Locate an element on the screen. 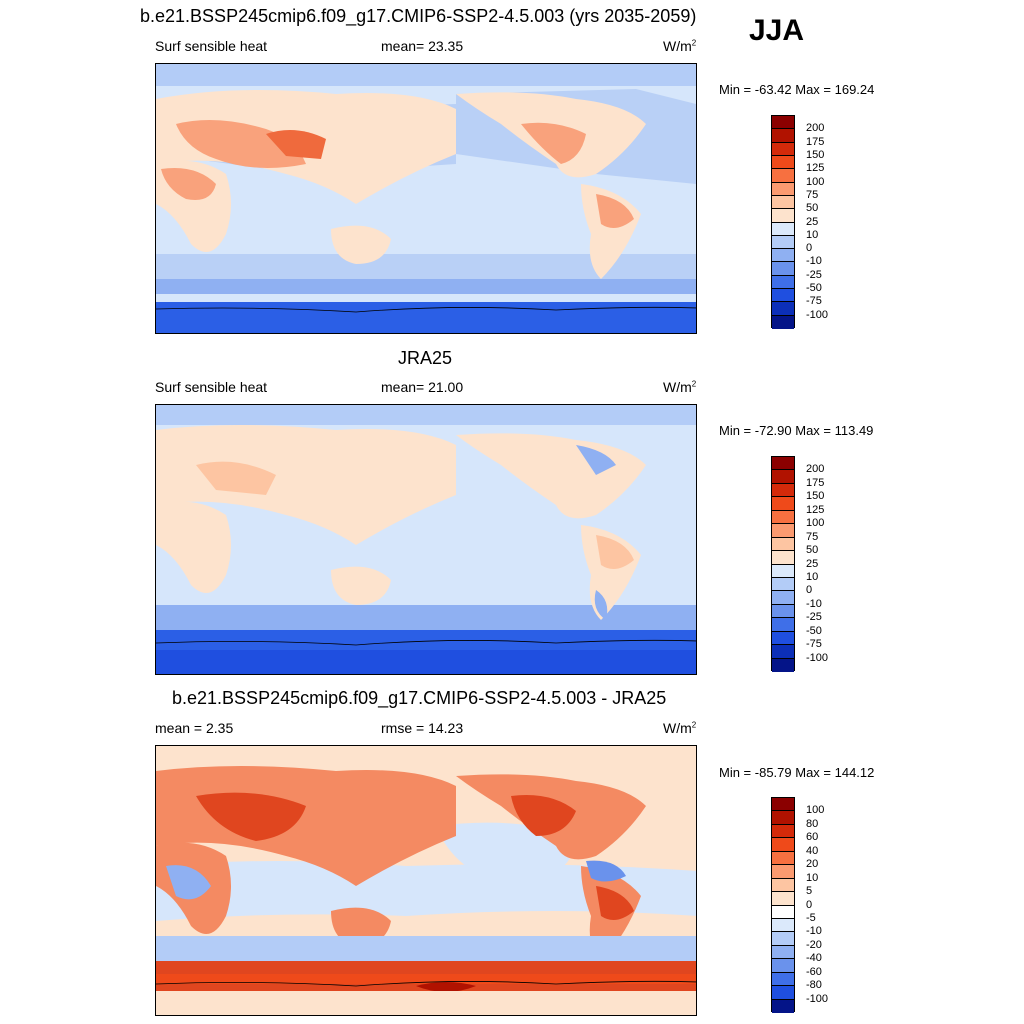 Image resolution: width=1024 pixels, height=1024 pixels. colorbar-tick-label: 125 is located at coordinates (815, 168).